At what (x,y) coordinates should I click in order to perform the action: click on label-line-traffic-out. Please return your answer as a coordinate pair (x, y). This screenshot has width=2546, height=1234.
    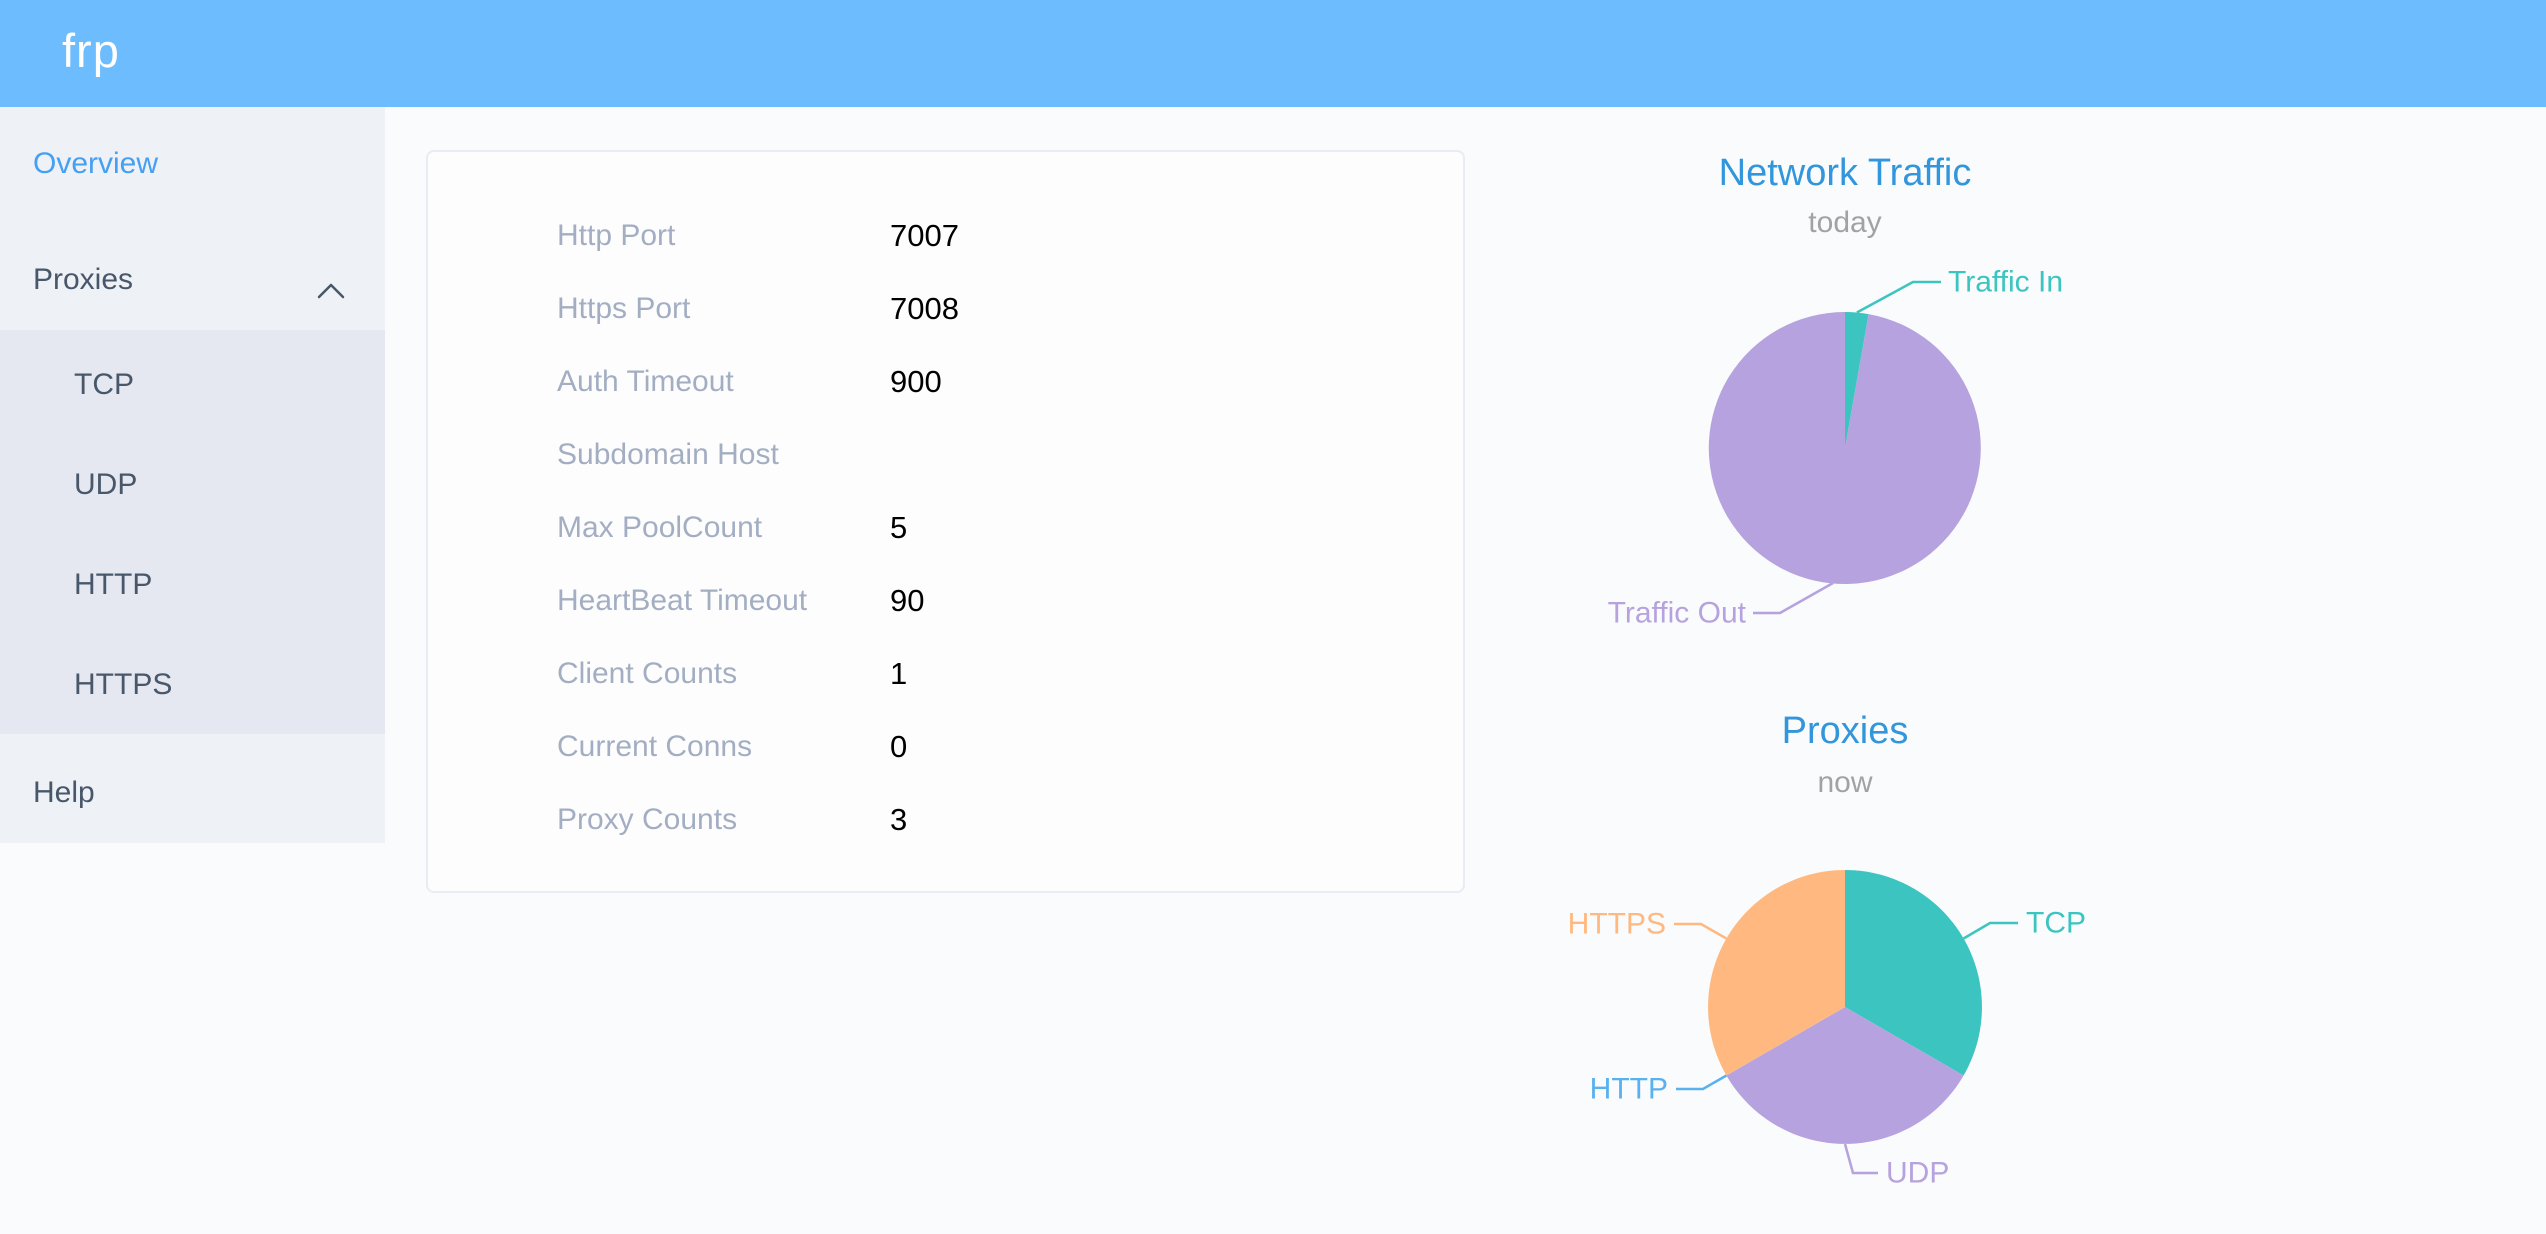
    Looking at the image, I should click on (1793, 598).